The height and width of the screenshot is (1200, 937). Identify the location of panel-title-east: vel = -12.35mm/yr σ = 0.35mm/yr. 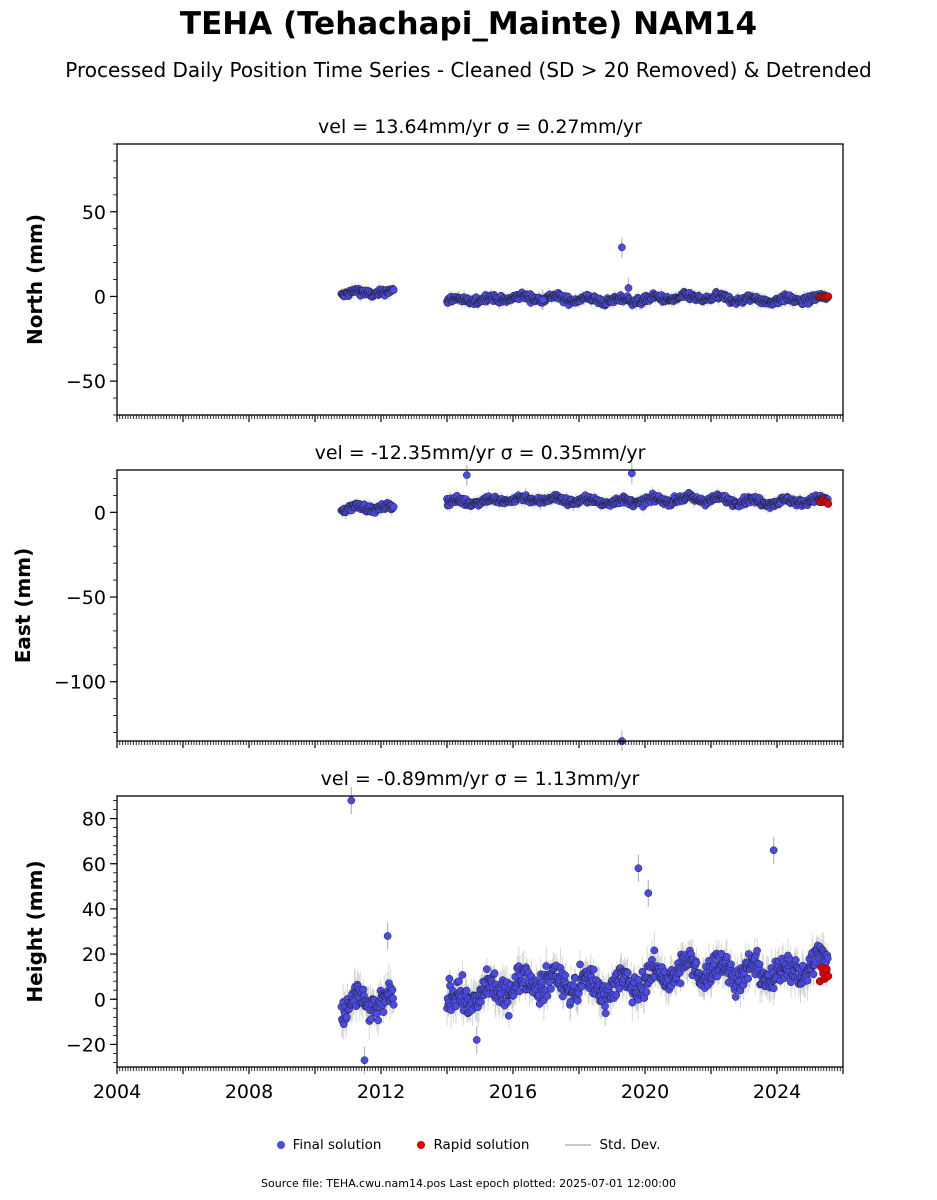
(480, 453).